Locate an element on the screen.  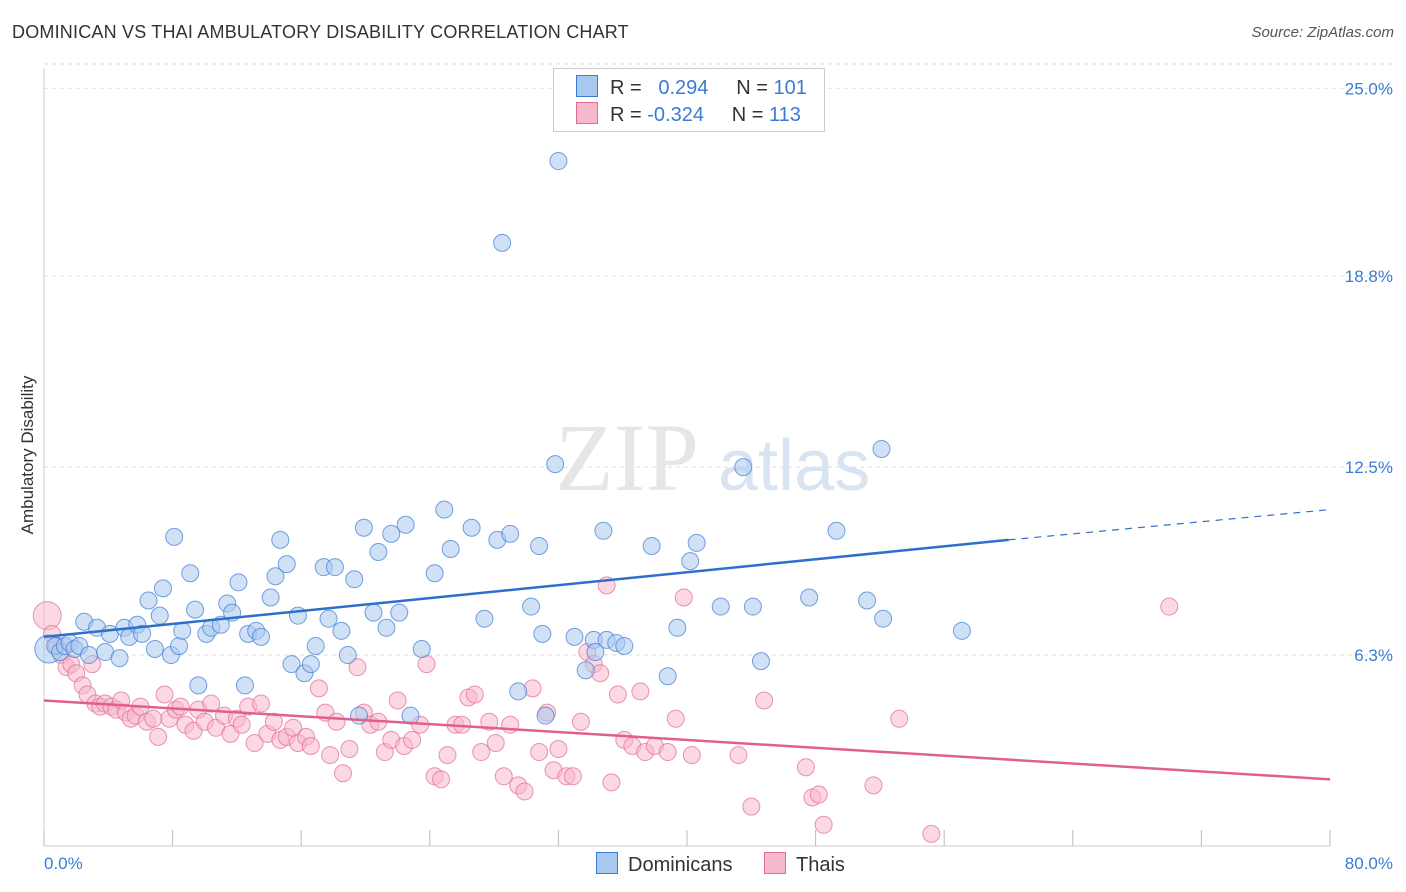
dominicans-r-label: R = is located at coordinates (626, 88).